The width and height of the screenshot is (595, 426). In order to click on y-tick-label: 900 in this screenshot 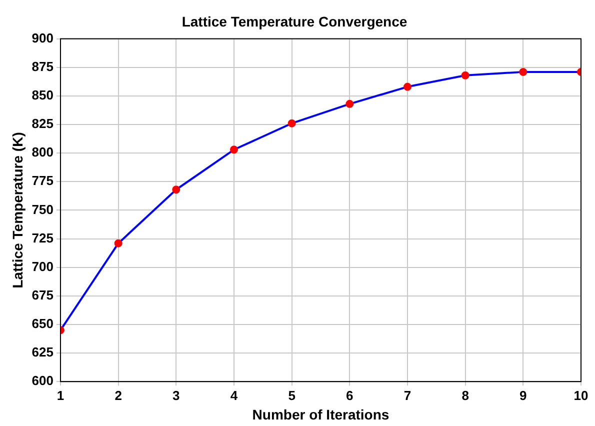, I will do `click(43, 38)`.